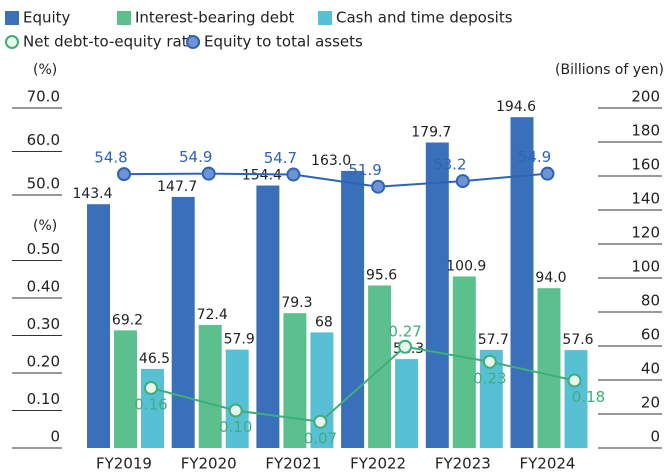  What do you see at coordinates (609, 70) in the screenshot?
I see `y-axis-label: (Billions of yen)` at bounding box center [609, 70].